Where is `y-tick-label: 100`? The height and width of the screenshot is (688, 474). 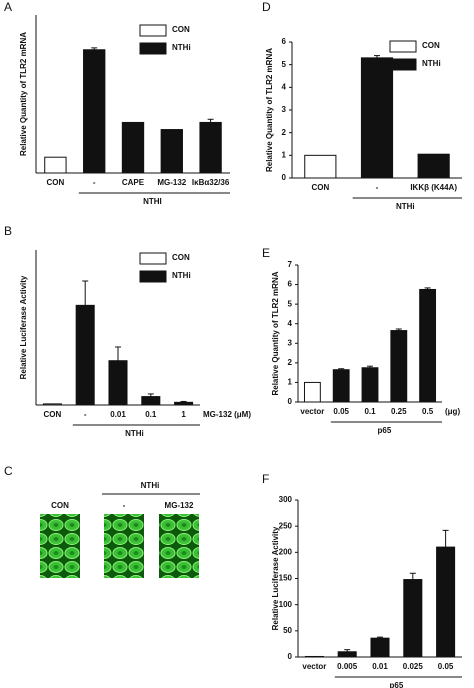 y-tick-label: 100 is located at coordinates (286, 604).